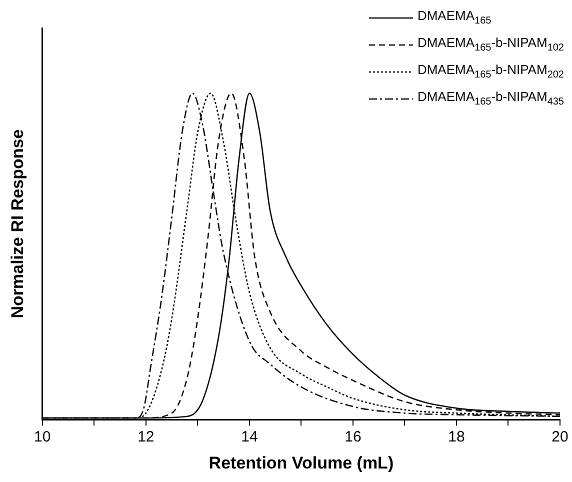 This screenshot has width=572, height=482. What do you see at coordinates (490, 44) in the screenshot?
I see `legend-label: DMAEMA$_{165}$-b-NIPAM$_{102}$` at bounding box center [490, 44].